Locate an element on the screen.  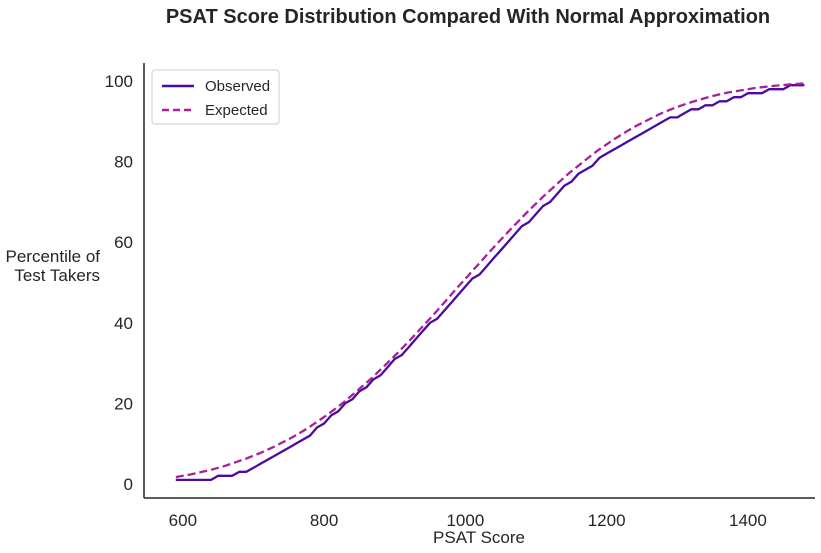
y-tick-label-0: 0 is located at coordinates (128, 484).